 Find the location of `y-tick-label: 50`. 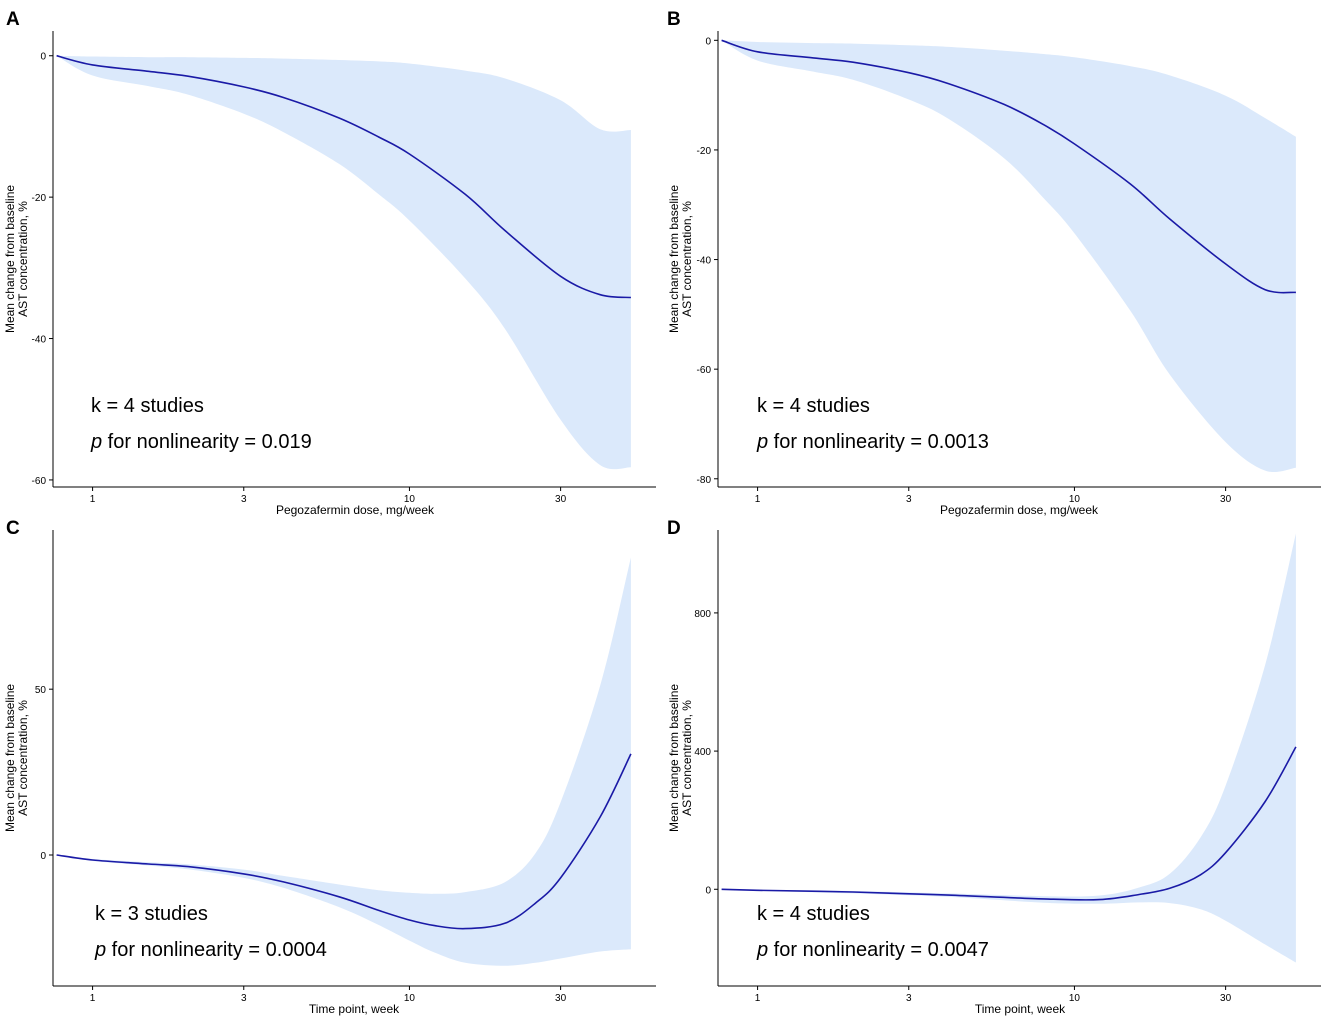

y-tick-label: 50 is located at coordinates (41, 690).